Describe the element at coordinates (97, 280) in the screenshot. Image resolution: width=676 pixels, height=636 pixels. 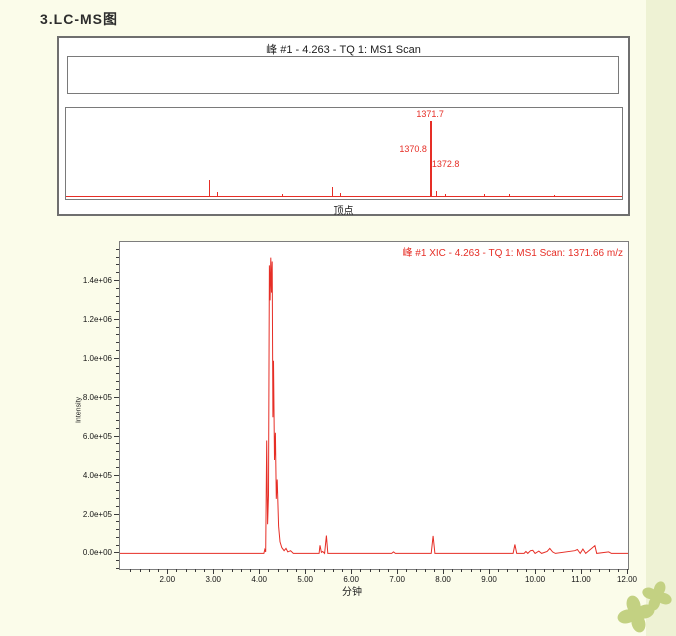
I see `y-tick-label: 1.4e+06` at that location.